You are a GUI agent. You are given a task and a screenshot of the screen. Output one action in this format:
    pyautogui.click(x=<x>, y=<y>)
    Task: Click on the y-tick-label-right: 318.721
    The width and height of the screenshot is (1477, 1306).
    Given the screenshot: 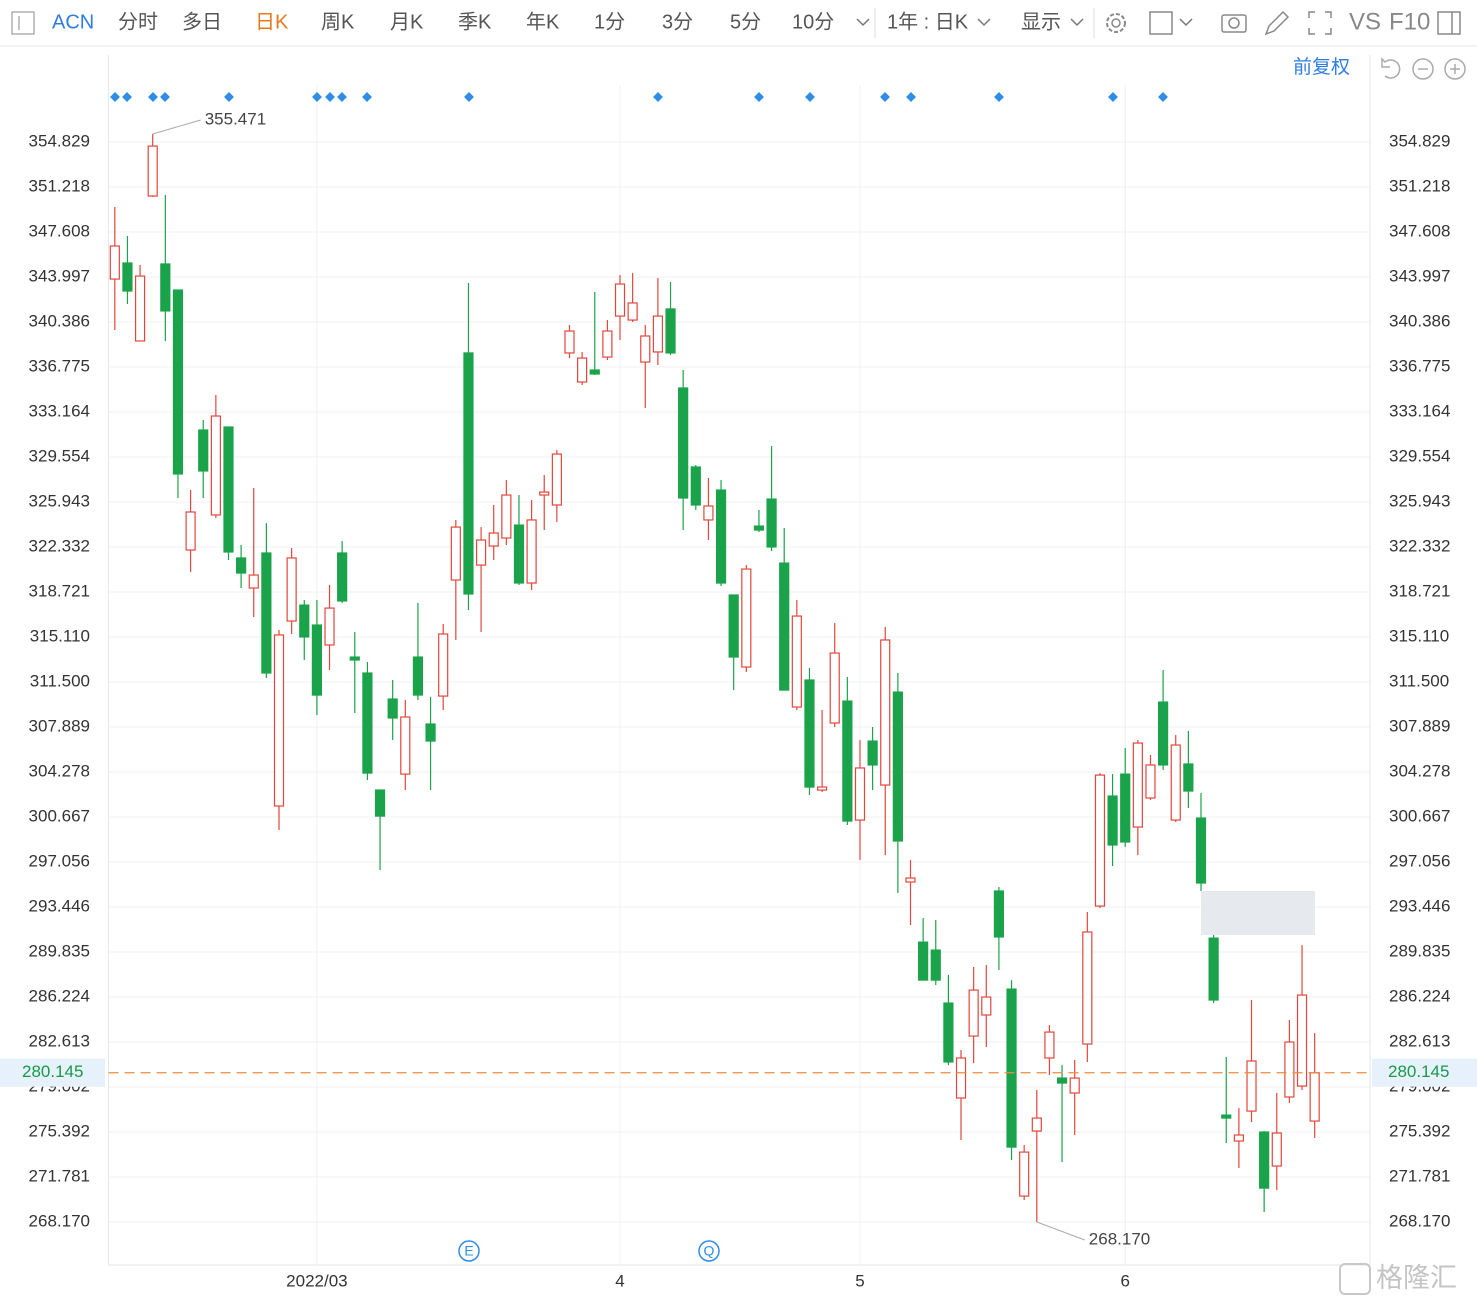 What is the action you would take?
    pyautogui.click(x=1419, y=590)
    